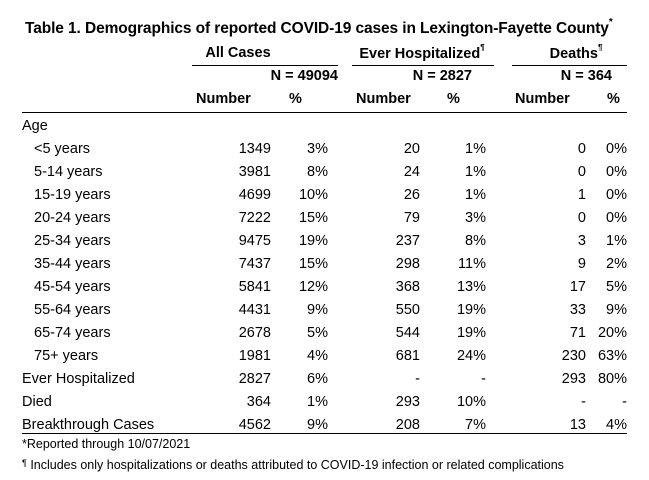 The width and height of the screenshot is (649, 480). Describe the element at coordinates (317, 355) in the screenshot. I see `cell-percent-all: 4%` at that location.